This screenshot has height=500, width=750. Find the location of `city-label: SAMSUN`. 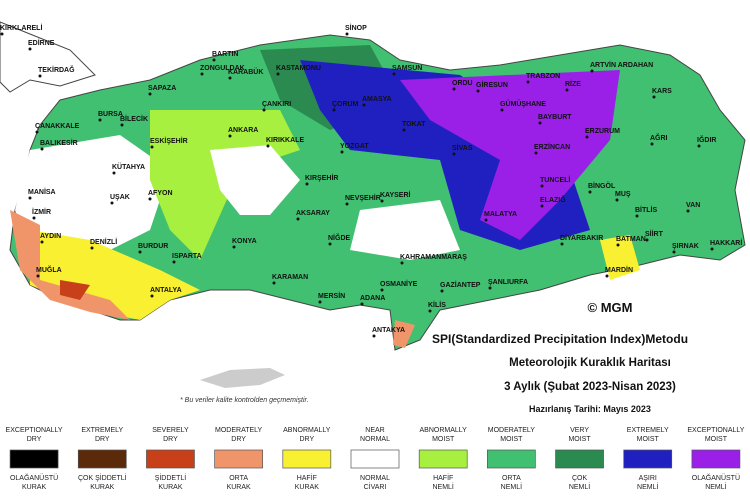

city-label: SAMSUN is located at coordinates (407, 68).